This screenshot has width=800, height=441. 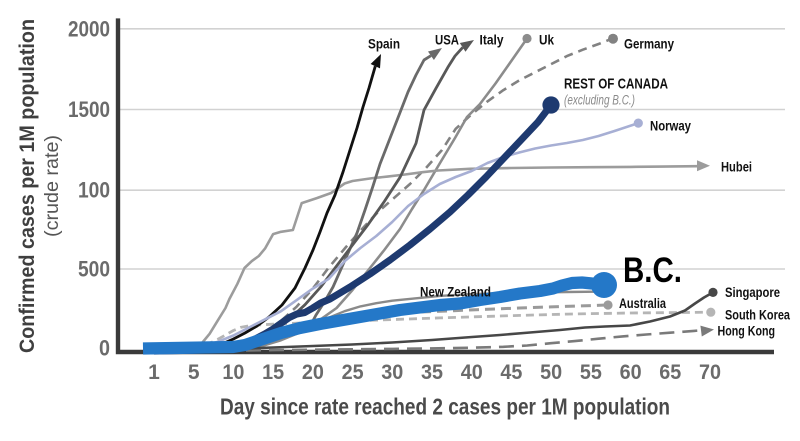 What do you see at coordinates (447, 40) in the screenshot?
I see `svg-text: USA` at bounding box center [447, 40].